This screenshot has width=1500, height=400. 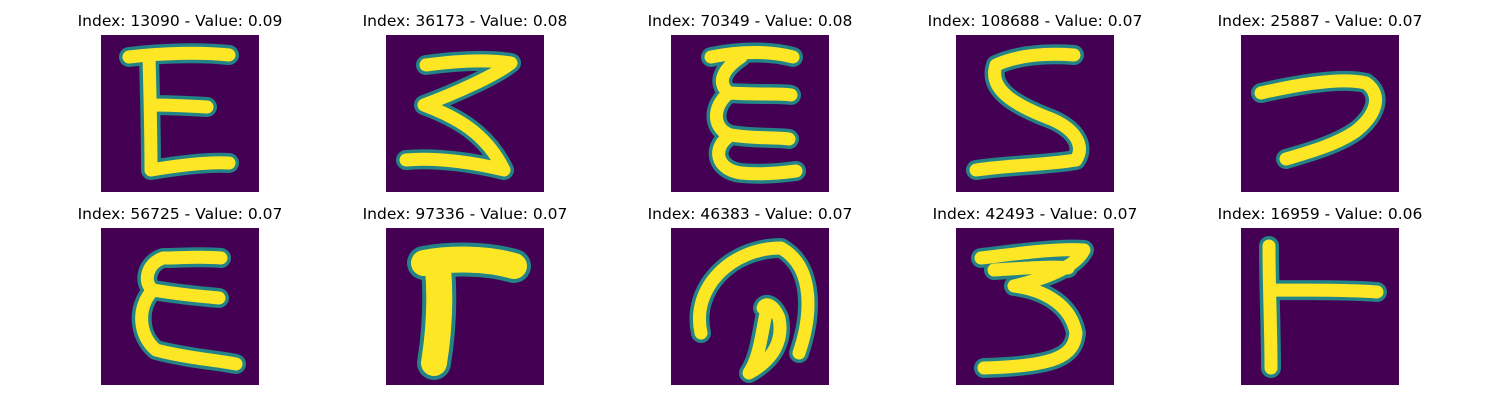 I want to click on panel-title: Index: 70349 - Value: 0.08, so click(x=750, y=21).